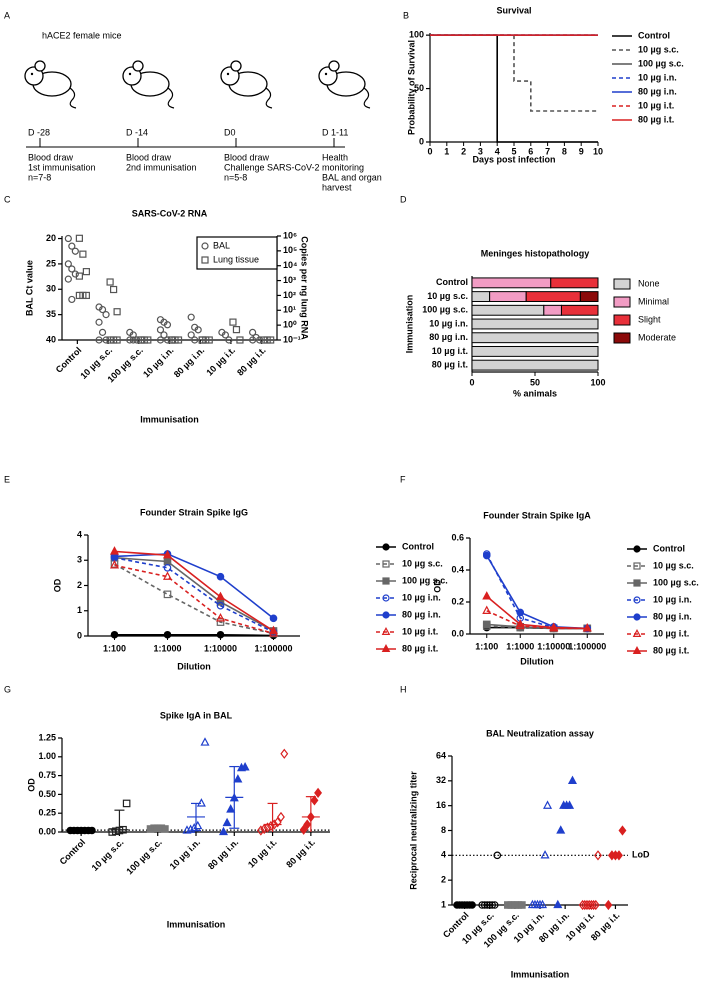  Describe the element at coordinates (221, 245) in the screenshot. I see `legend-label: BAL` at that location.